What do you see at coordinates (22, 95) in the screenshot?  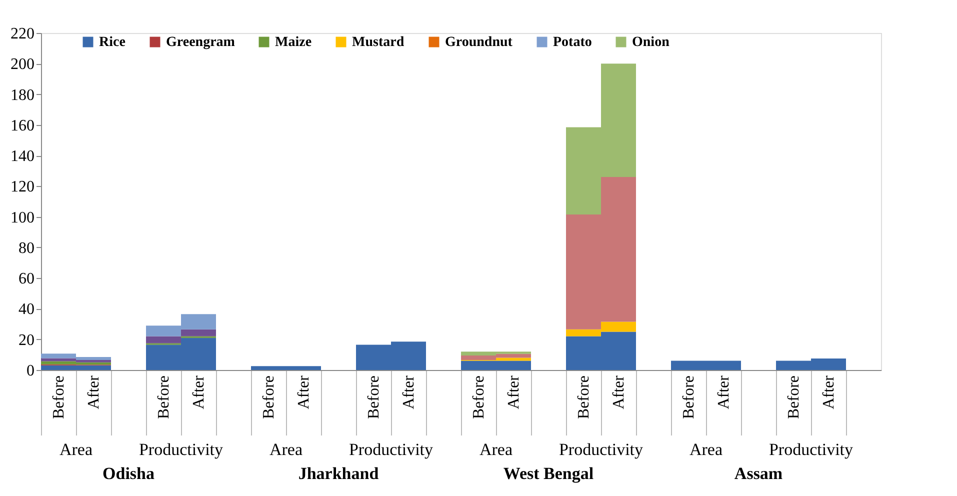 I see `y-tick-label: 180` at bounding box center [22, 95].